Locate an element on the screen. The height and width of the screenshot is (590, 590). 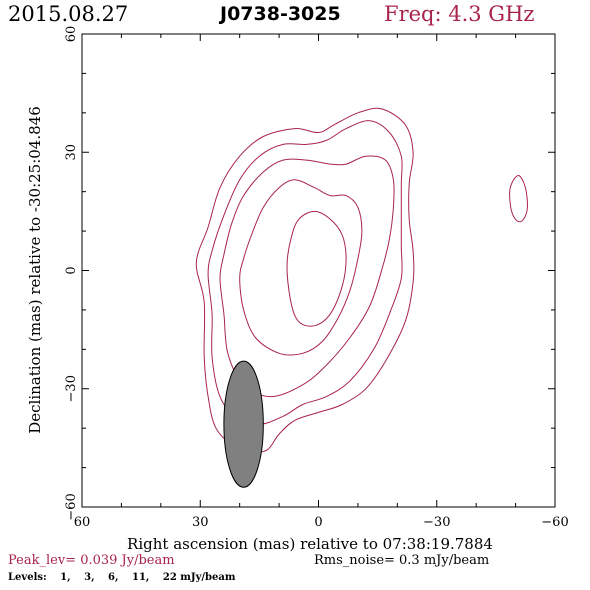
frequency-label: Freq: 4.3 GHz is located at coordinates (459, 14).